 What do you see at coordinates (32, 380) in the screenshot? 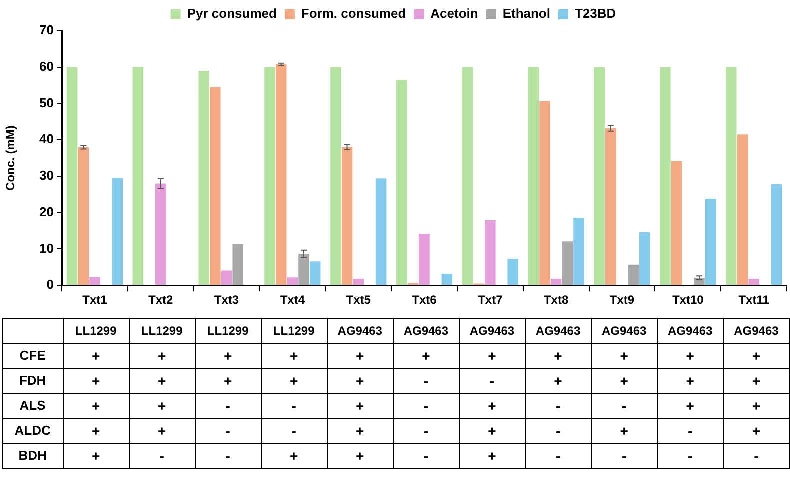
I see `category-label: FDH` at bounding box center [32, 380].